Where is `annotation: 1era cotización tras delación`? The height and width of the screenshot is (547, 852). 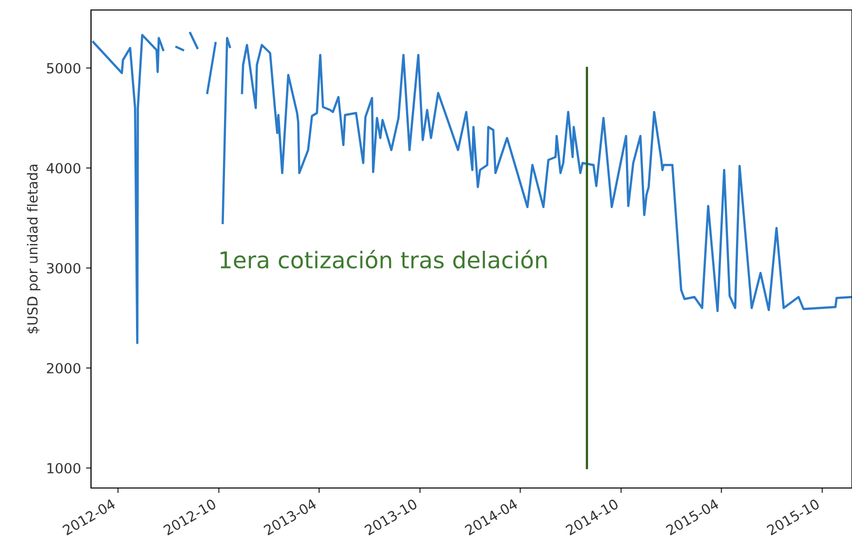
annotation: 1era cotización tras delación is located at coordinates (383, 259).